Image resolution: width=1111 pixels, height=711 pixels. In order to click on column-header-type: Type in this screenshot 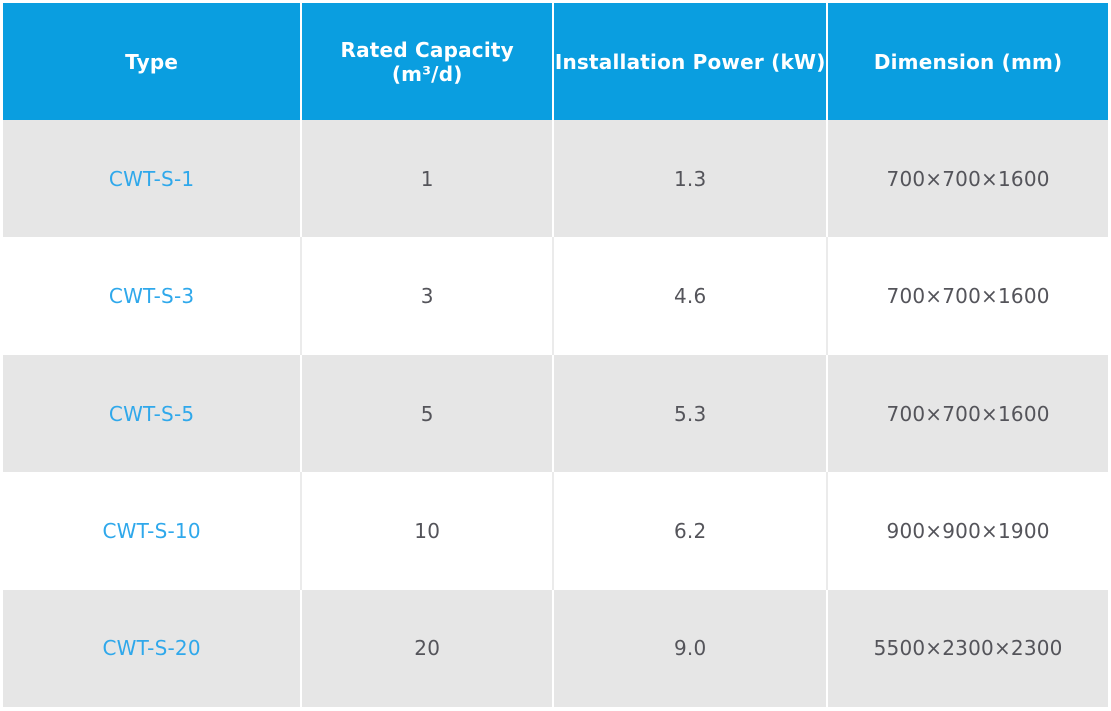, I will do `click(152, 61)`.